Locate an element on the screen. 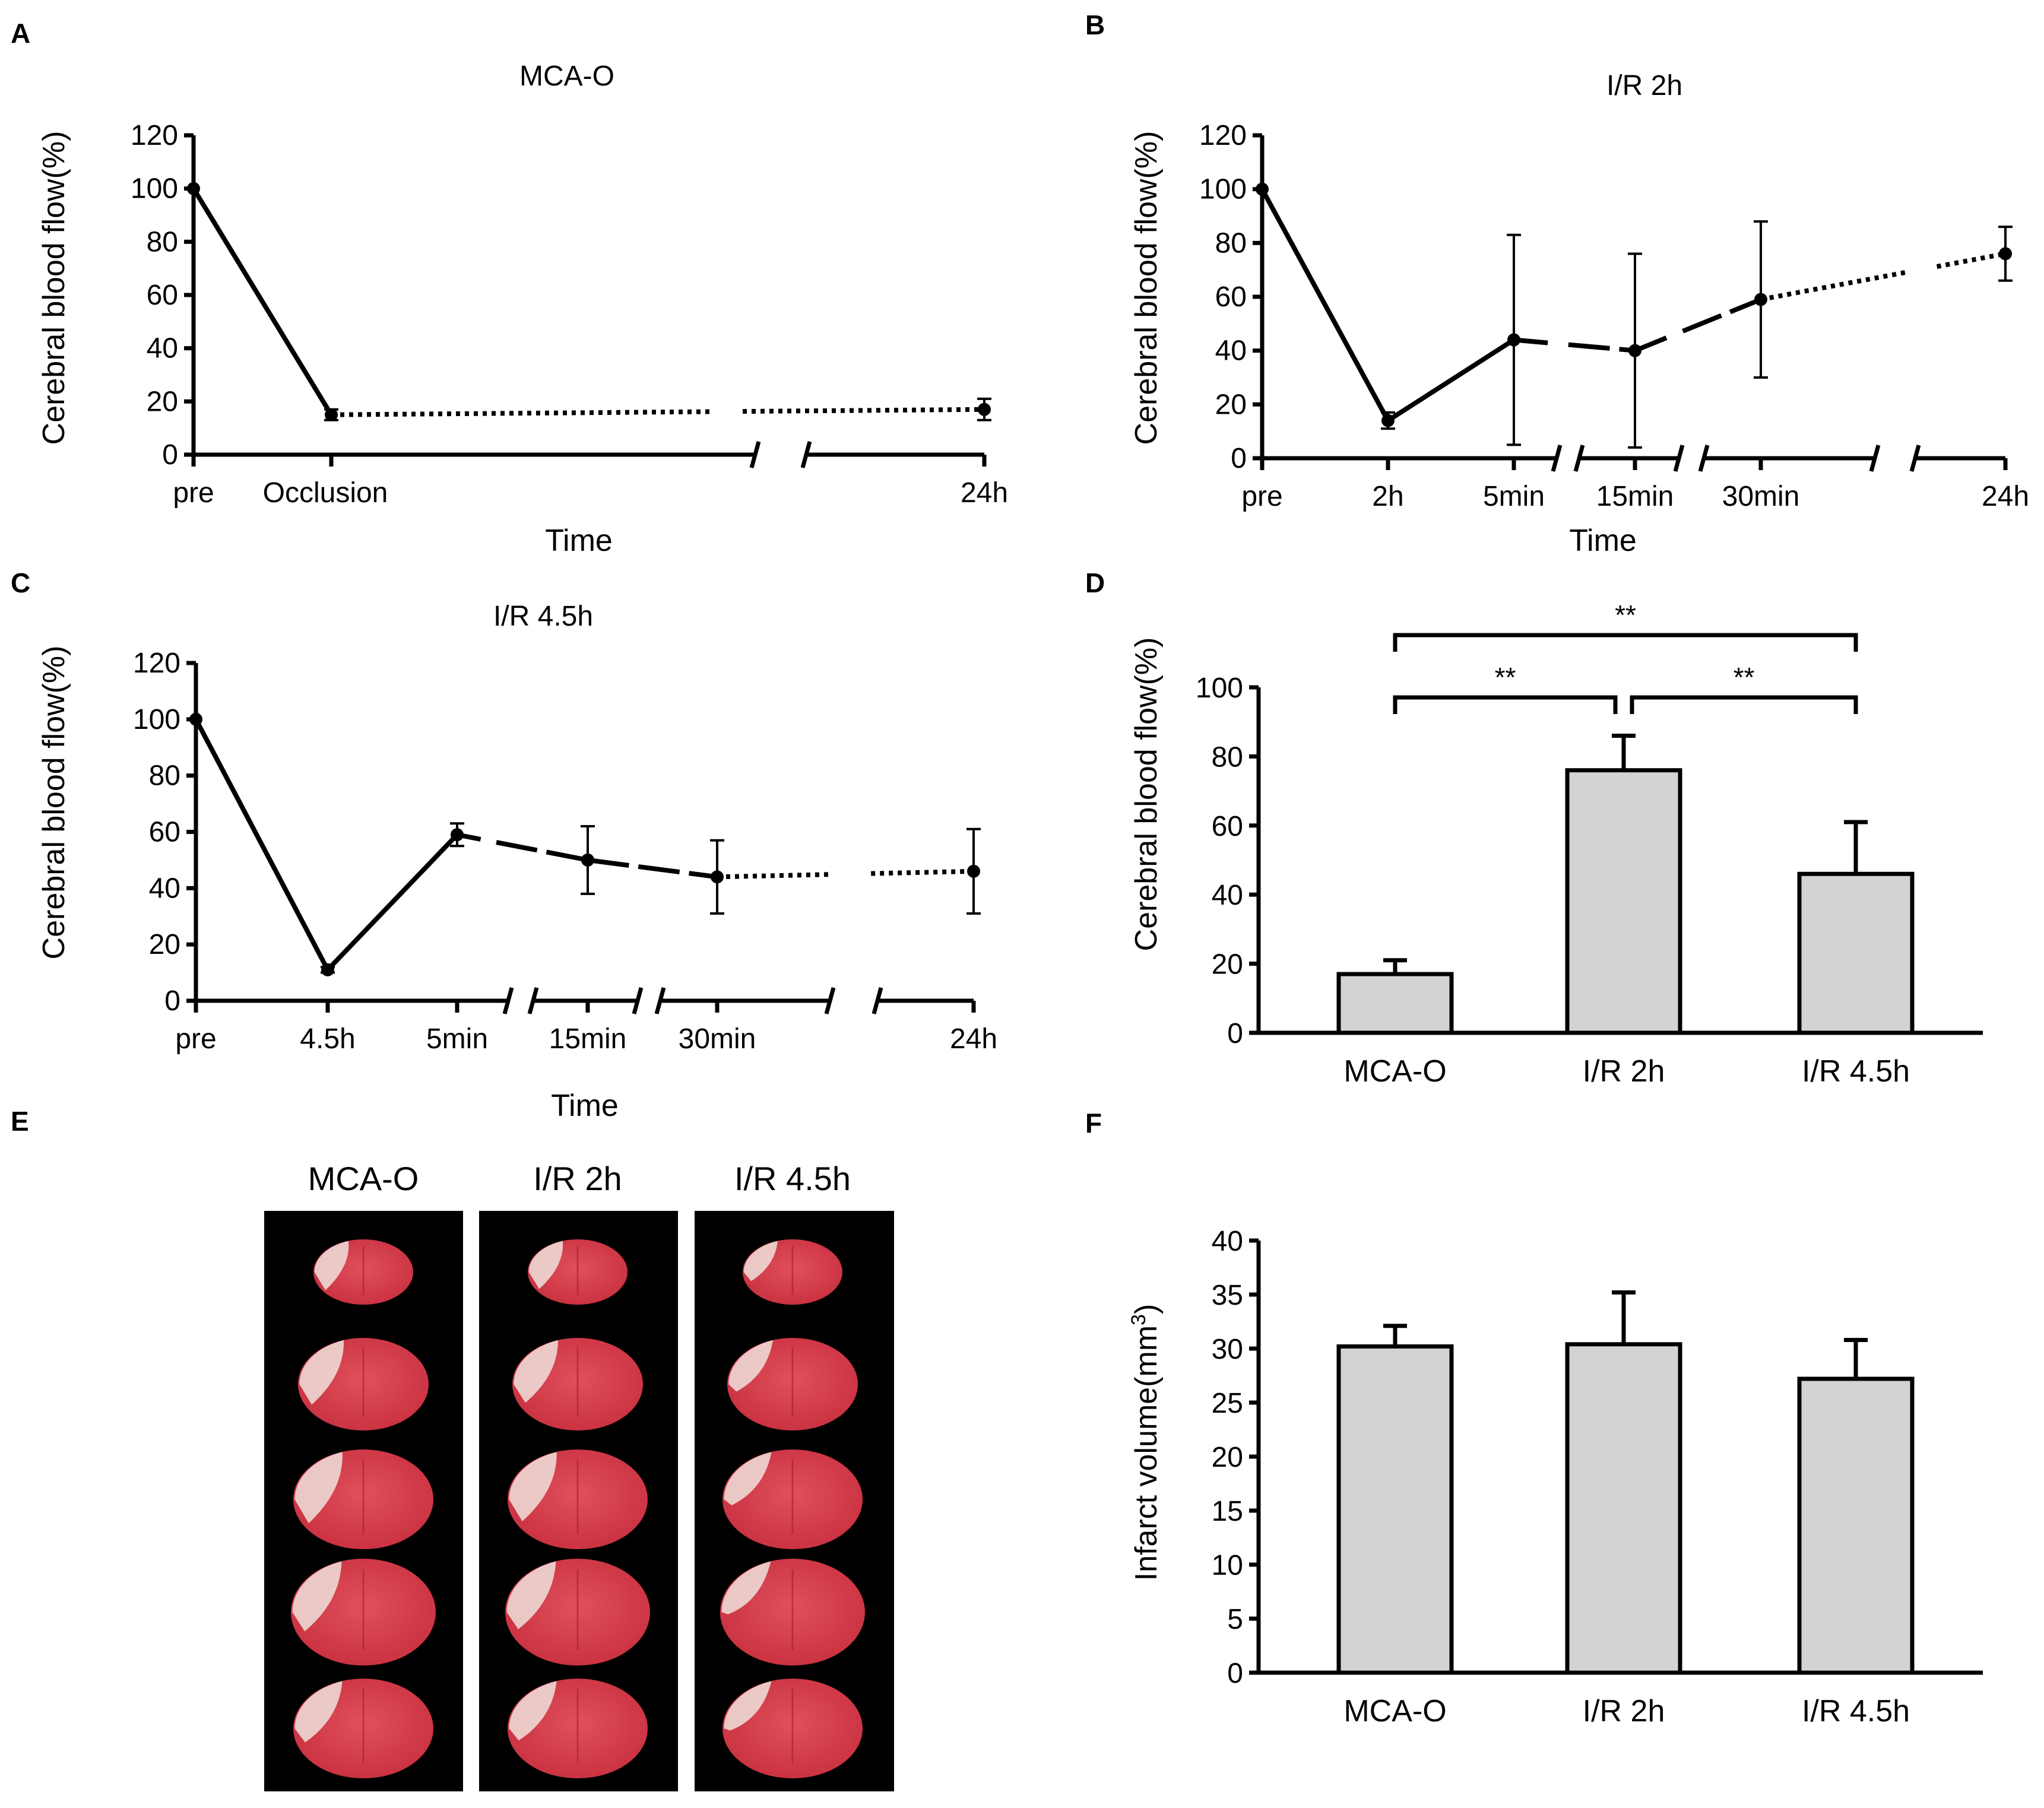  chart-a-title: MCA-O is located at coordinates (566, 76).